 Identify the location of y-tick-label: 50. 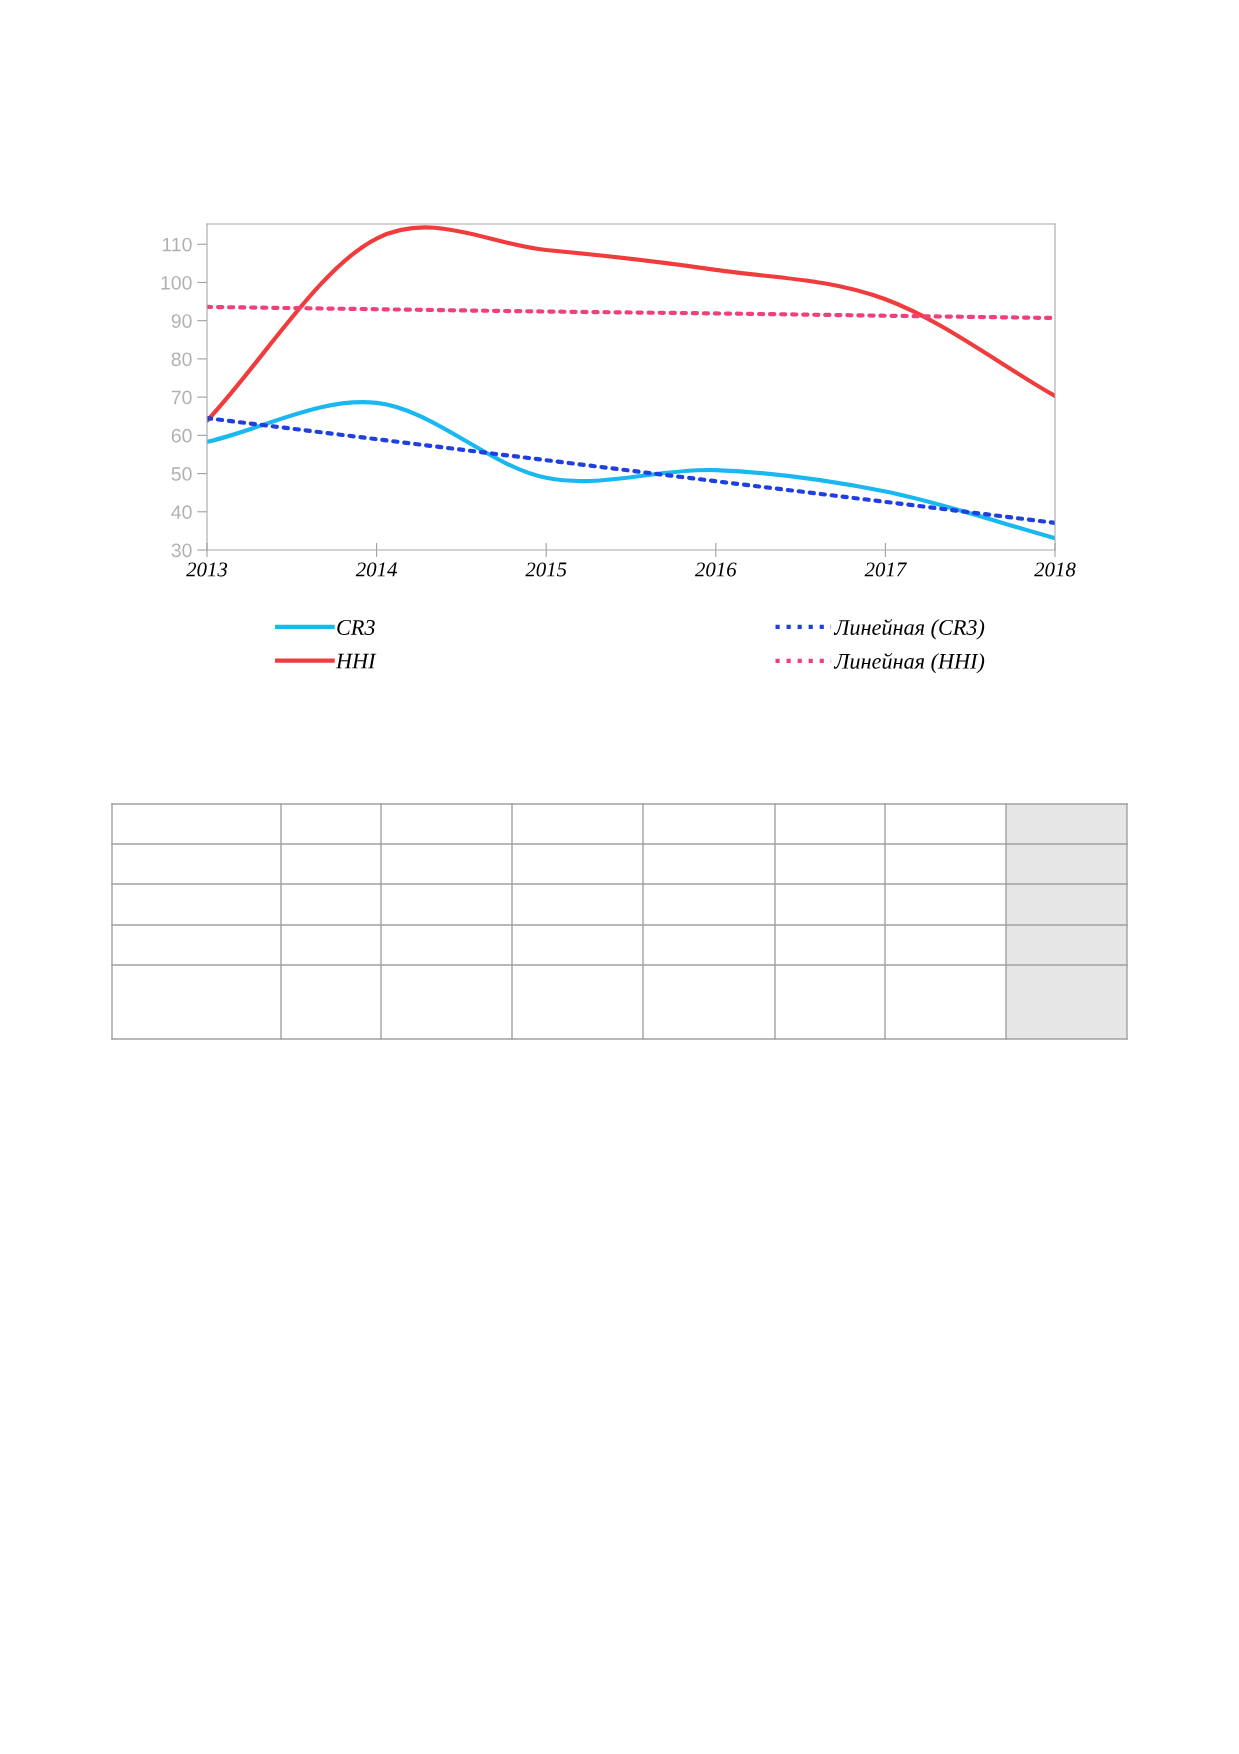
(181, 474).